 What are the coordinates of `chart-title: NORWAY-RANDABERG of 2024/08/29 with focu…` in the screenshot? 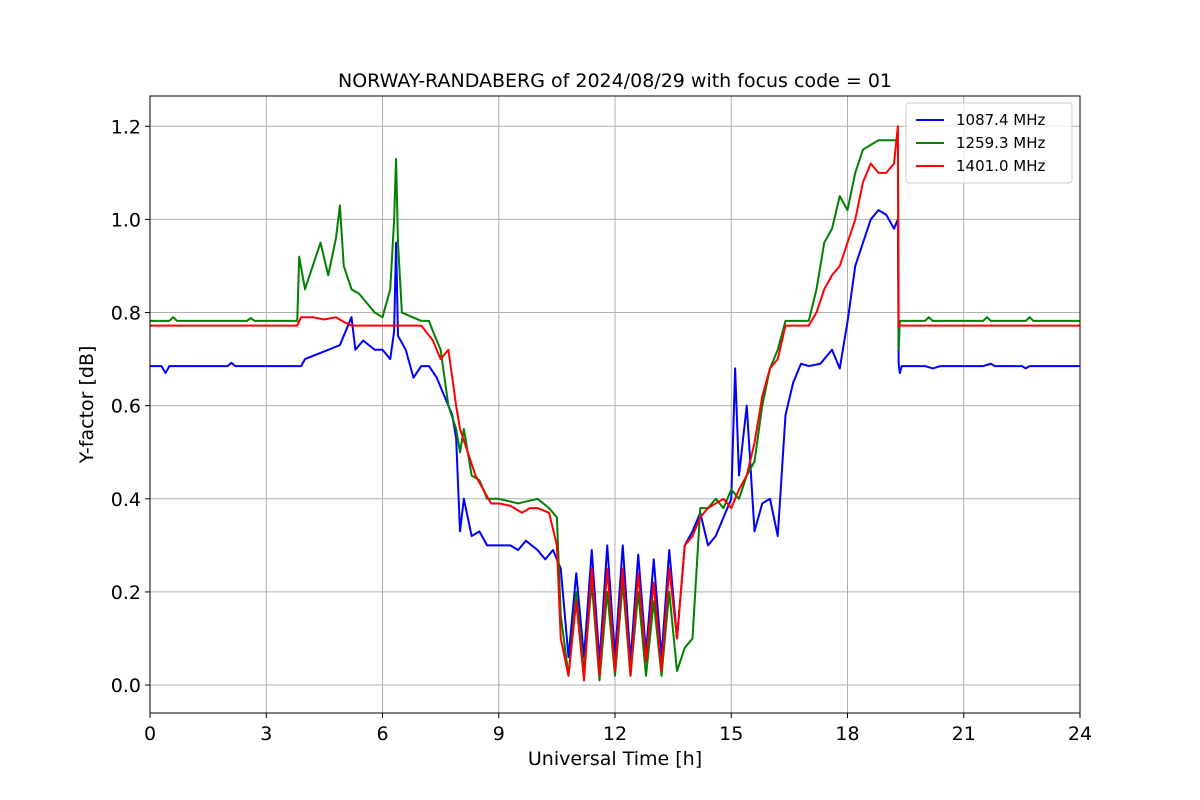 It's located at (615, 81).